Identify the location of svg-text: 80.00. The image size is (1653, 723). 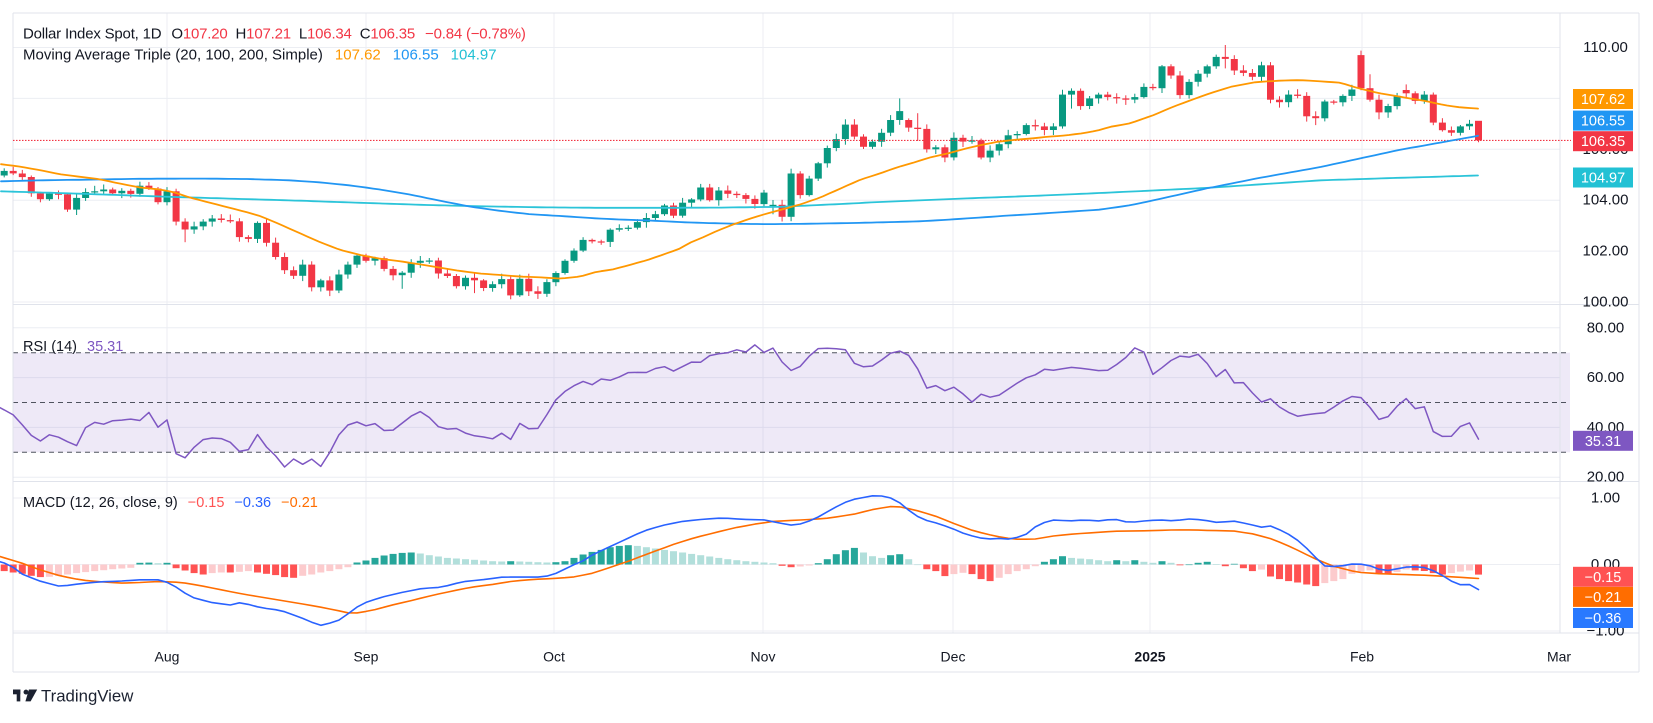
(1606, 327).